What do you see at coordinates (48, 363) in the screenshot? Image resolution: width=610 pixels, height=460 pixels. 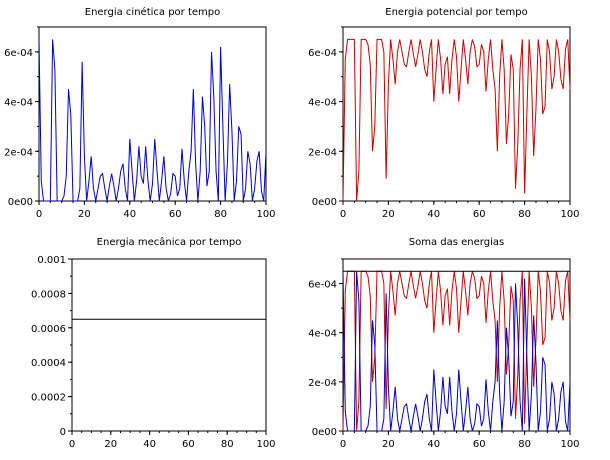 I see `y-tick-label: 0.0004` at bounding box center [48, 363].